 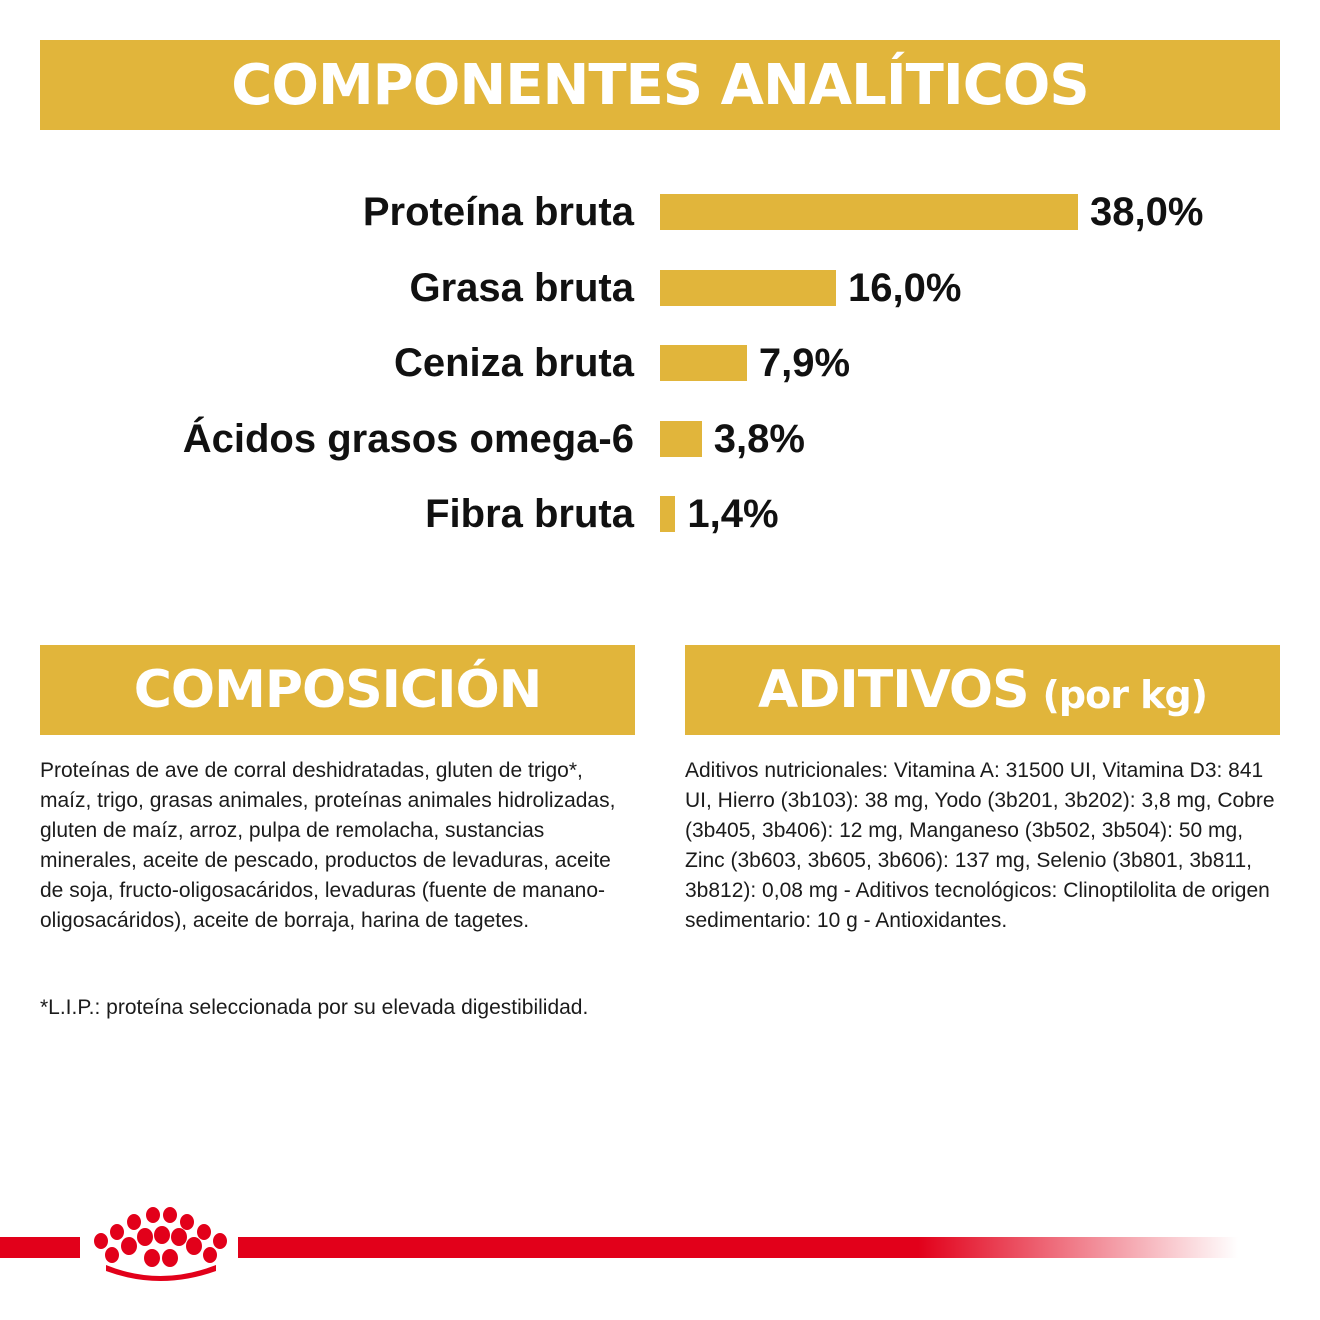 I want to click on bar-label: Fibra bruta, so click(x=529, y=514).